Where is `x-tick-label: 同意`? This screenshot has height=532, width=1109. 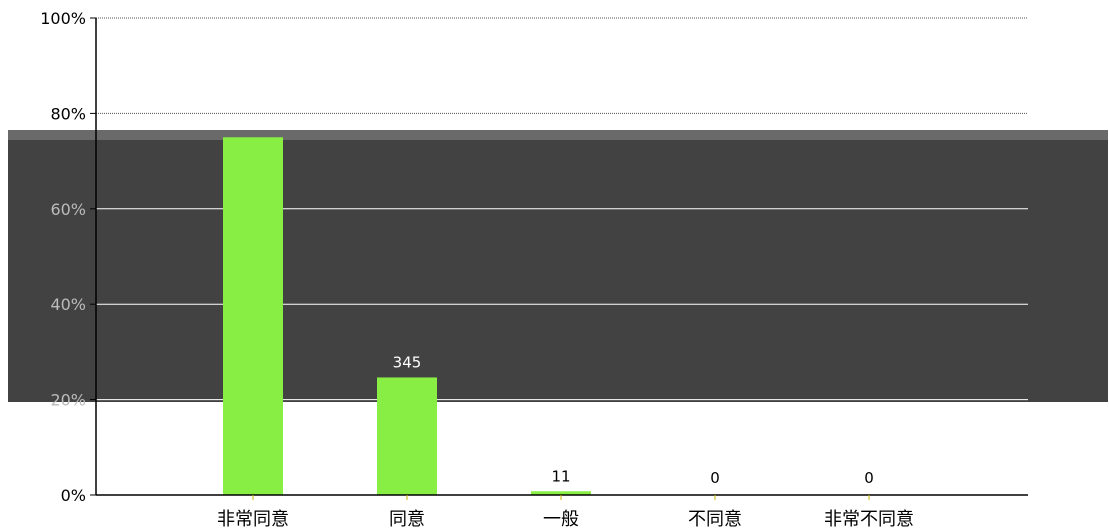
x-tick-label: 同意 is located at coordinates (407, 519).